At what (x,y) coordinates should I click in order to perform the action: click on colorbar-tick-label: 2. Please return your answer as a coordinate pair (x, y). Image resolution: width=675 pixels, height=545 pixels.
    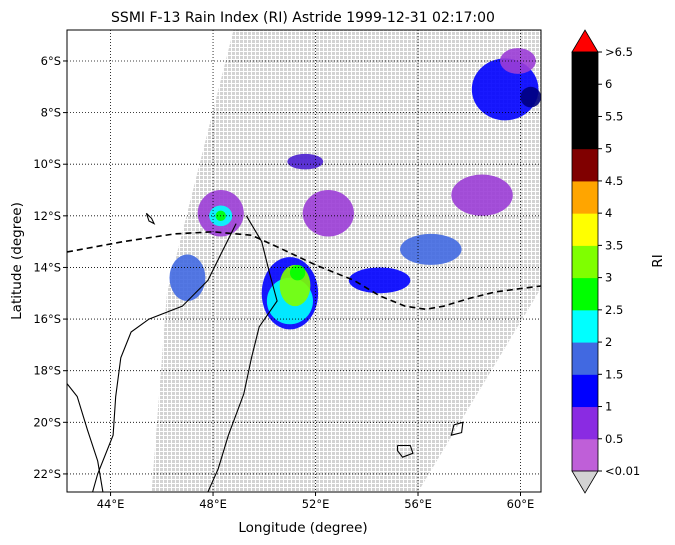
    Looking at the image, I should click on (608, 342).